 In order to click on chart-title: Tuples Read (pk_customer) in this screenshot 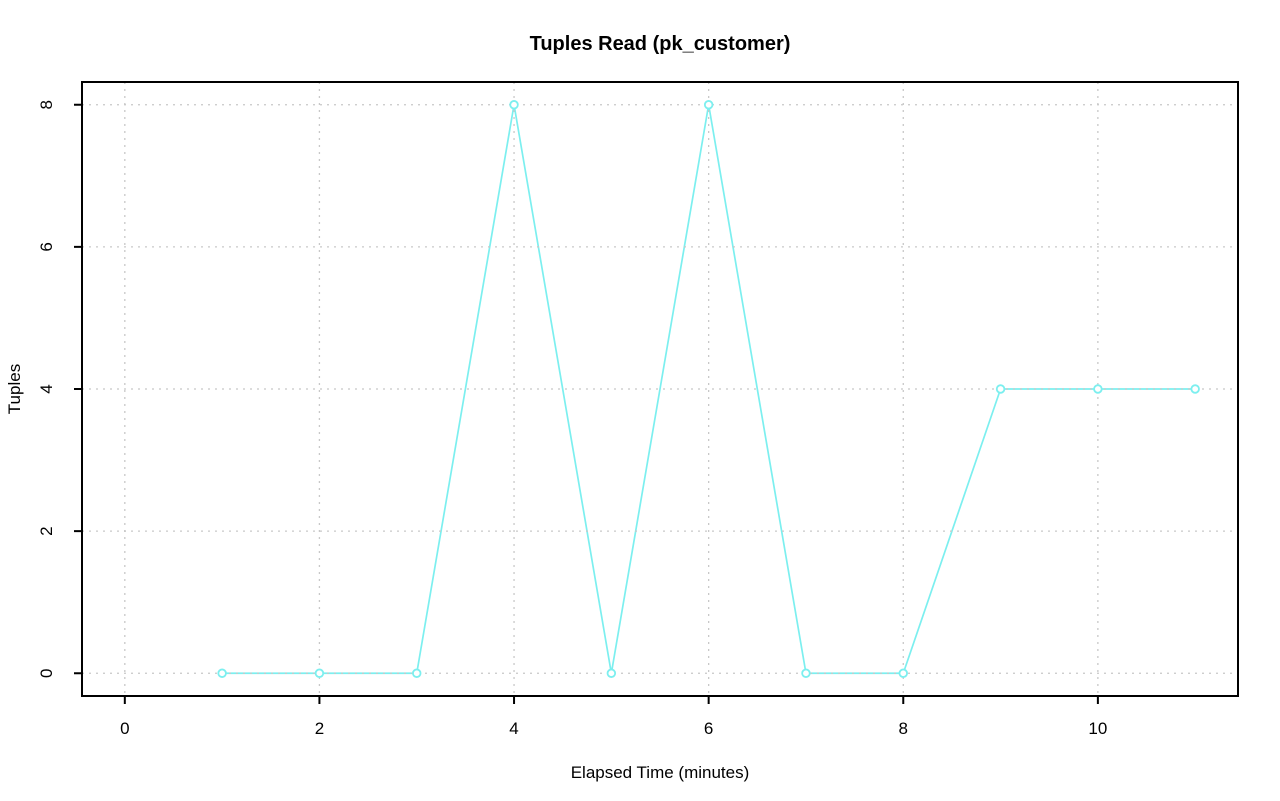, I will do `click(660, 44)`.